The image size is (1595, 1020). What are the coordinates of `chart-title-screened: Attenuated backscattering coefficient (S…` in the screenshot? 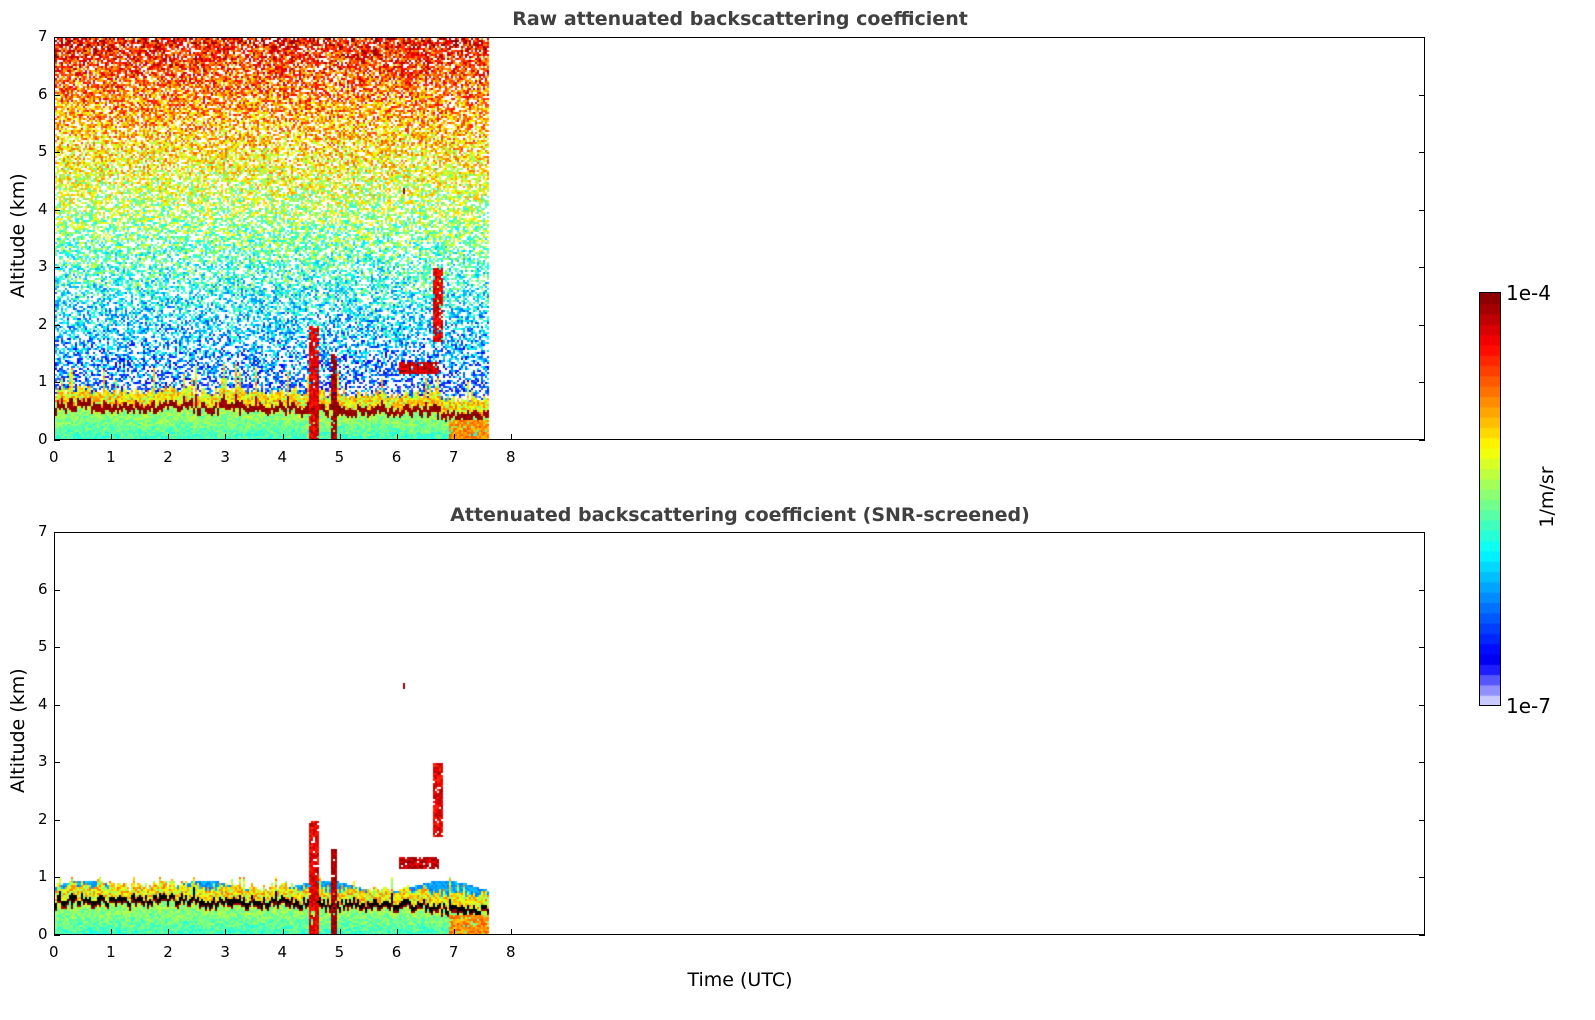 It's located at (740, 515).